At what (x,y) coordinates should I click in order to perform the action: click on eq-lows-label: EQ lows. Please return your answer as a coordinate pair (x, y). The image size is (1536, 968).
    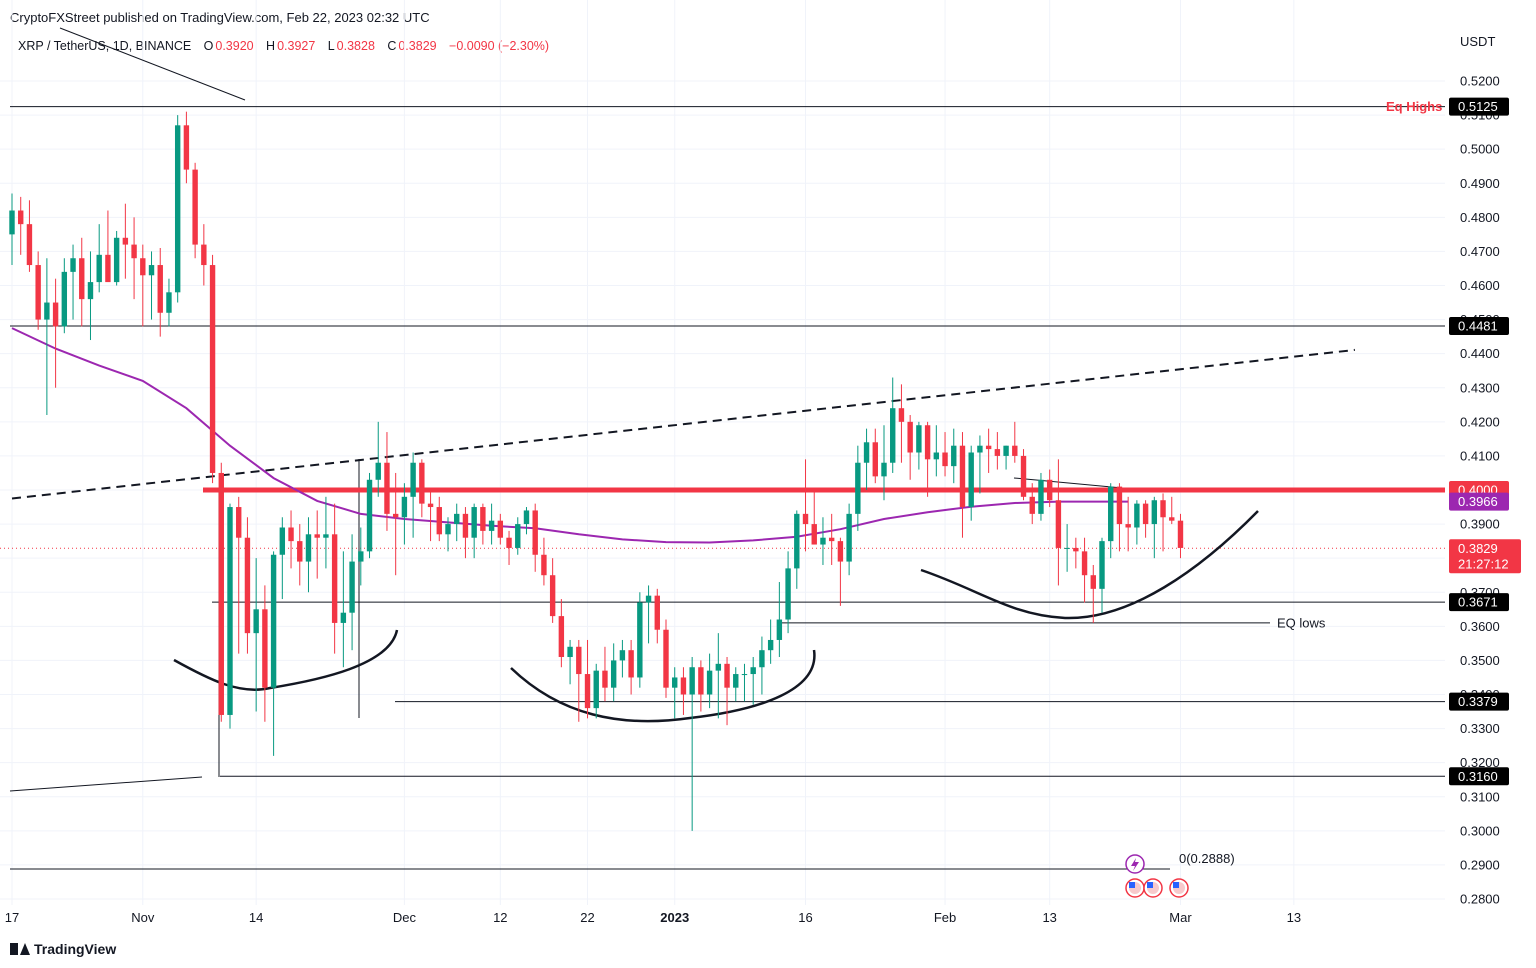
    Looking at the image, I should click on (1301, 622).